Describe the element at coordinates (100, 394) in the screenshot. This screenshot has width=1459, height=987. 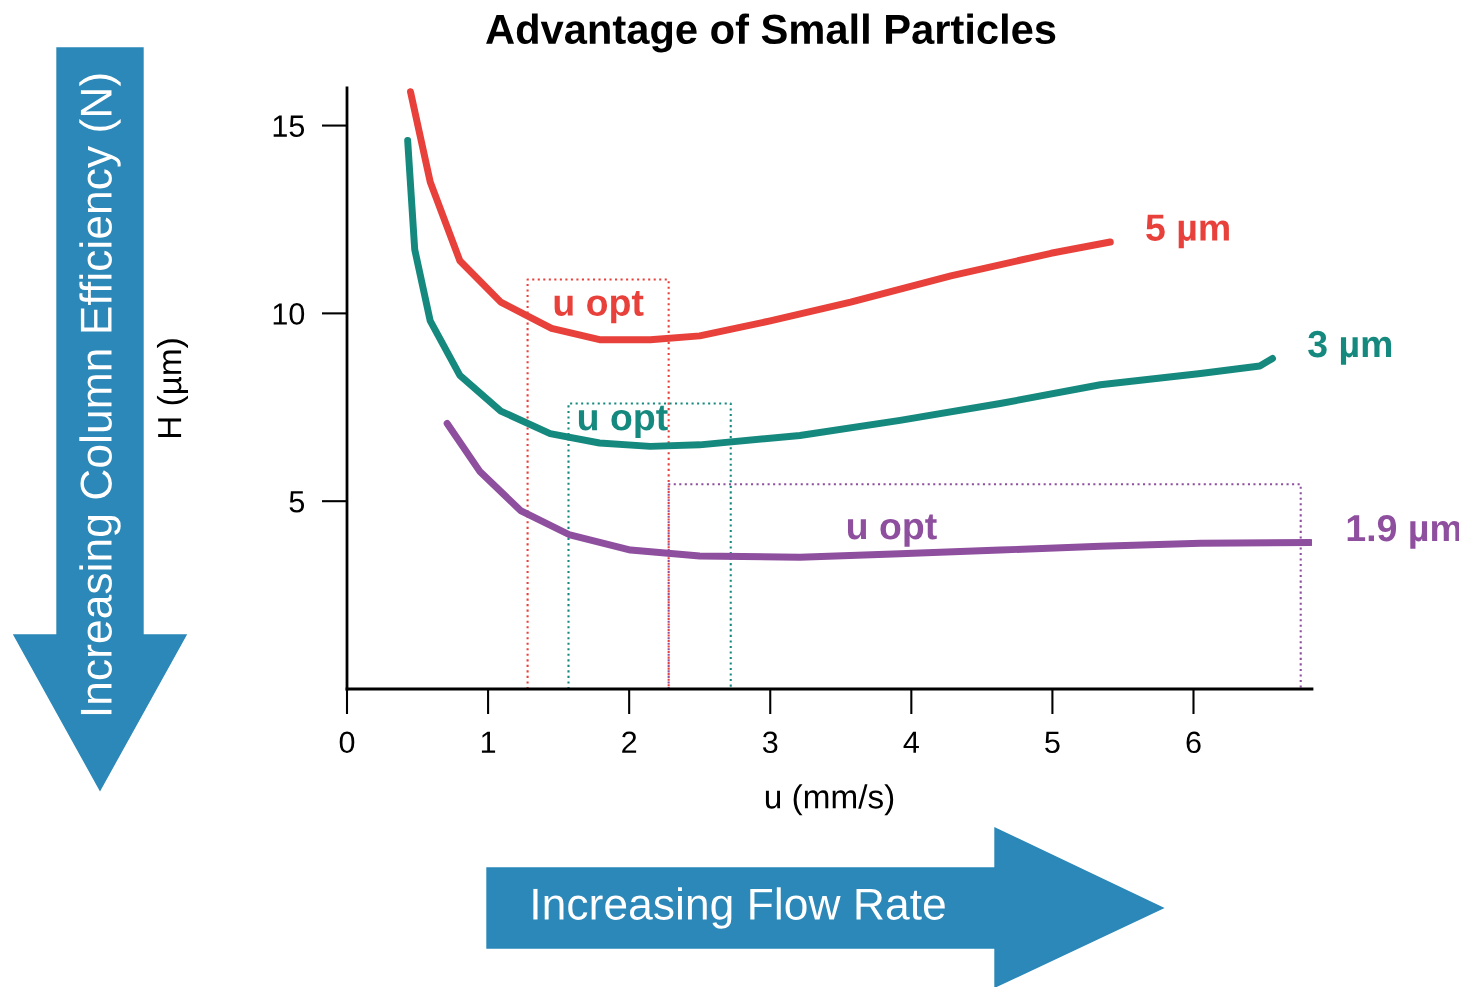
I see `text: Increasing Column Efficiency (N)` at that location.